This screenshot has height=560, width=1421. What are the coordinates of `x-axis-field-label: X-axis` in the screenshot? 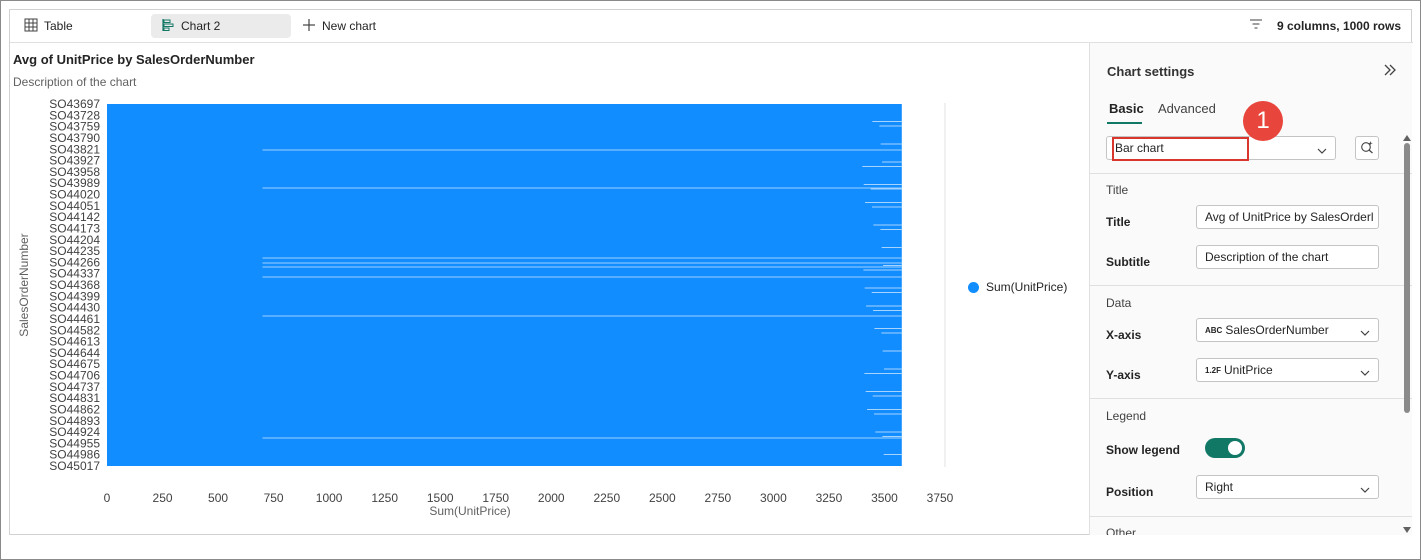 It's located at (1124, 335).